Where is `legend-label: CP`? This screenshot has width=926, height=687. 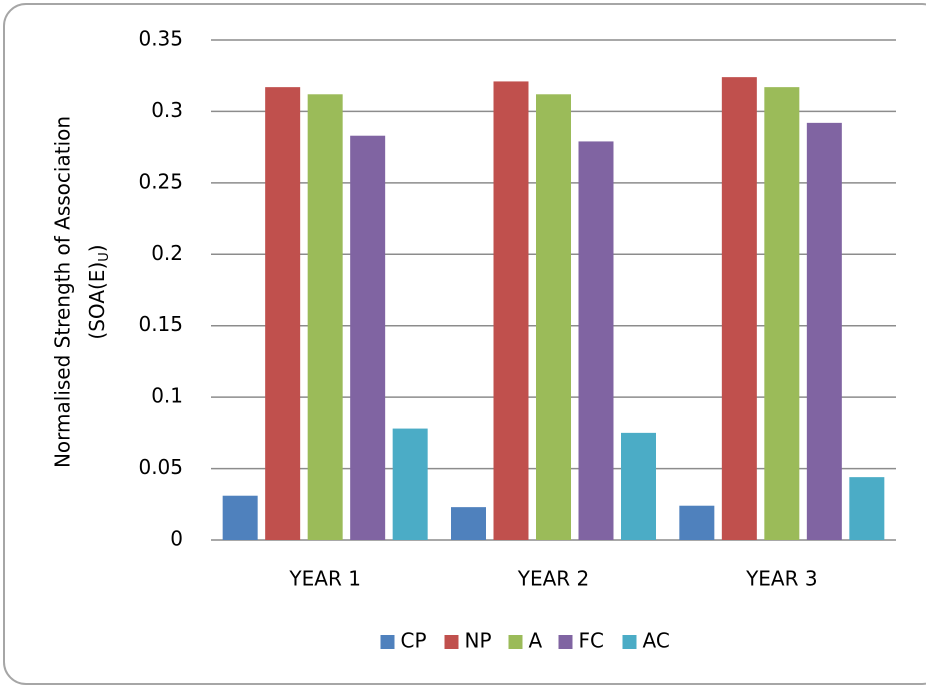
legend-label: CP is located at coordinates (414, 641).